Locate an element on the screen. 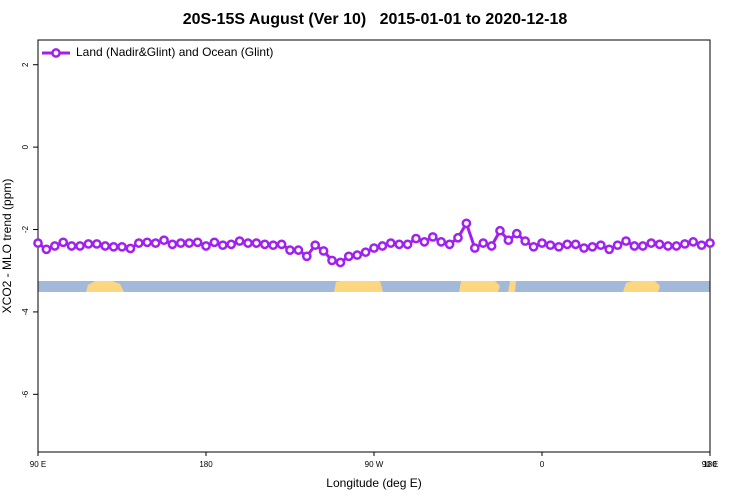  surface-strip is located at coordinates (374, 286).